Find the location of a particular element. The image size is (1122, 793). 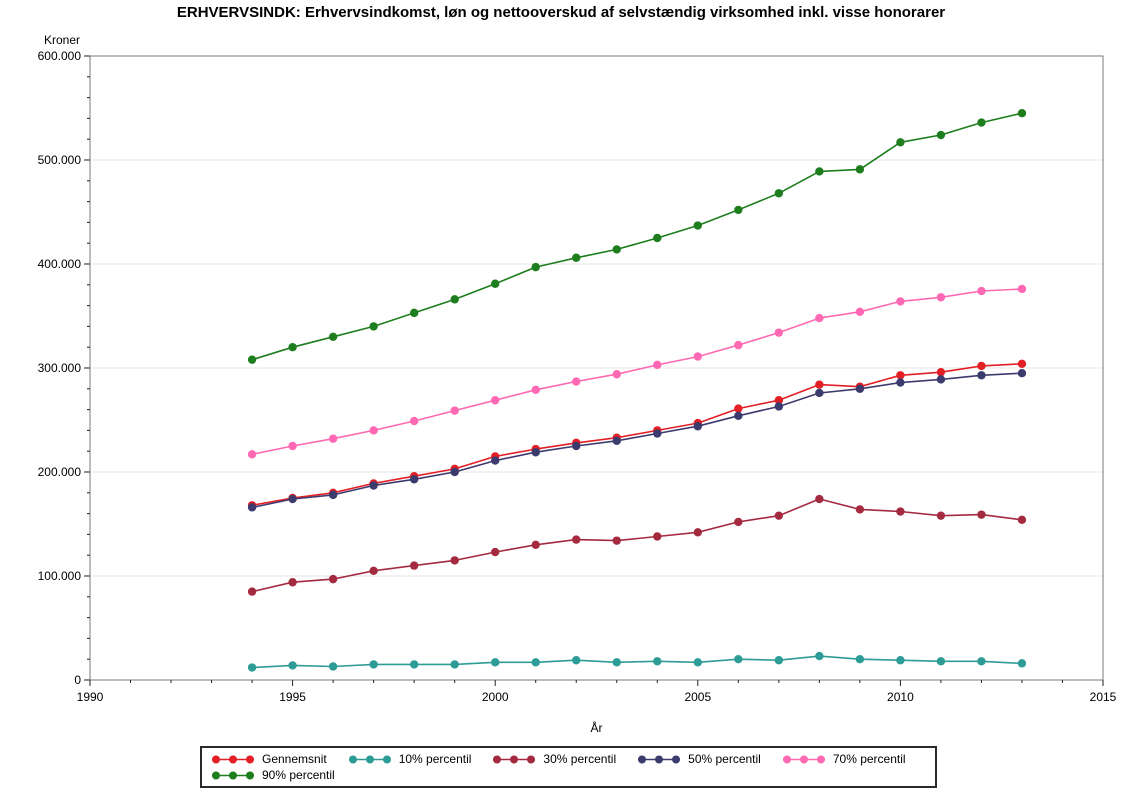

legend-item: 50% percentil is located at coordinates (698, 759).